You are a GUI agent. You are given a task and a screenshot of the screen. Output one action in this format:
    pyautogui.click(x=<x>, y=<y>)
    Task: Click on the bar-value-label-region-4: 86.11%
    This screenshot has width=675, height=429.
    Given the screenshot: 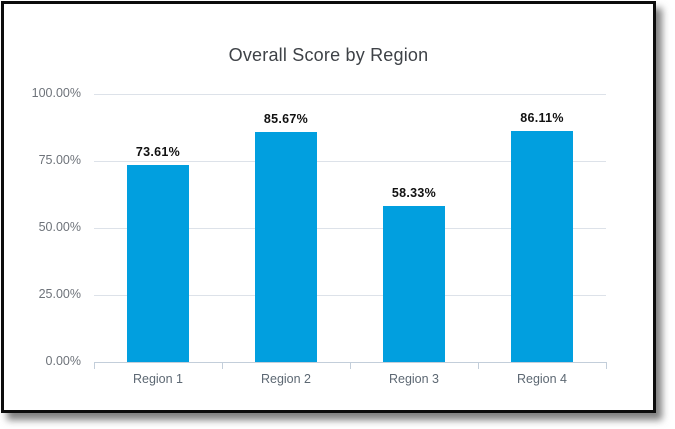 What is the action you would take?
    pyautogui.click(x=542, y=118)
    